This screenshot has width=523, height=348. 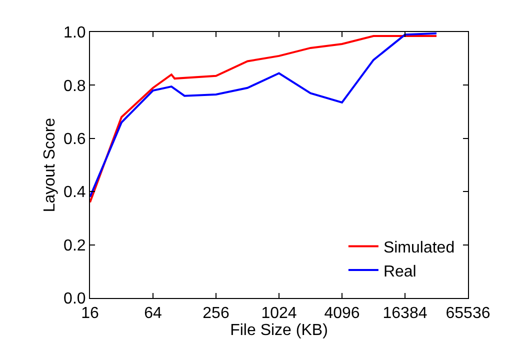 I want to click on y-axis-title: Layout Score, so click(x=49, y=165).